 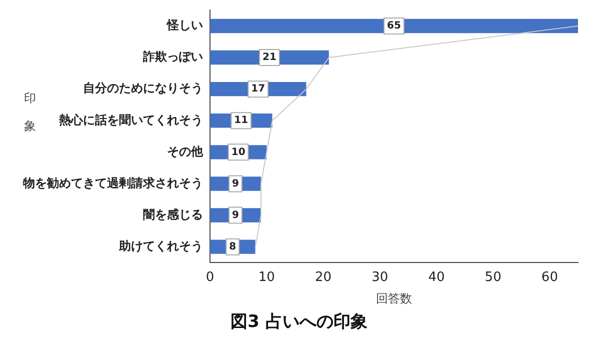 What do you see at coordinates (258, 89) in the screenshot?
I see `data-label: 17` at bounding box center [258, 89].